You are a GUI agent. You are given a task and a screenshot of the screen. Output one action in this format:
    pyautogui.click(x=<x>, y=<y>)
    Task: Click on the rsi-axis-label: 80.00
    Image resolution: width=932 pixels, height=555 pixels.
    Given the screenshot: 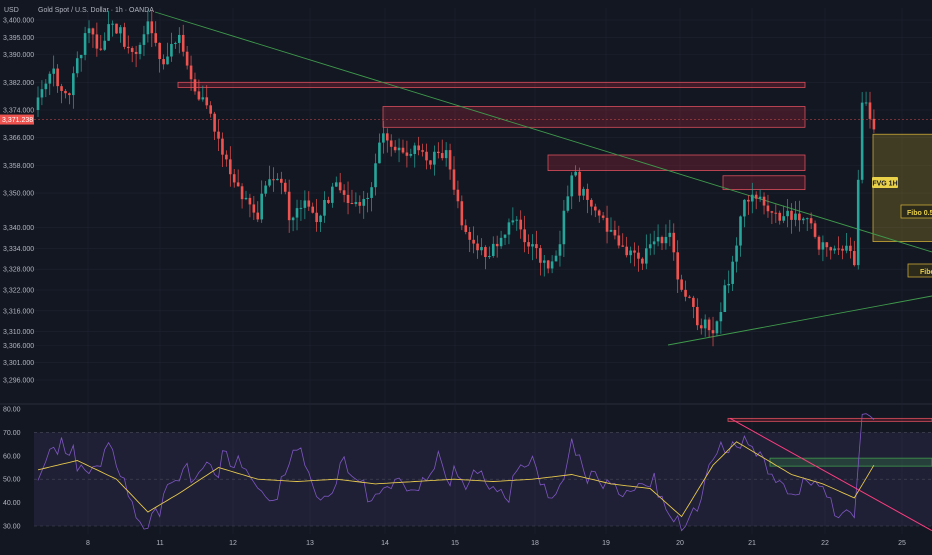 What is the action you would take?
    pyautogui.click(x=12, y=410)
    